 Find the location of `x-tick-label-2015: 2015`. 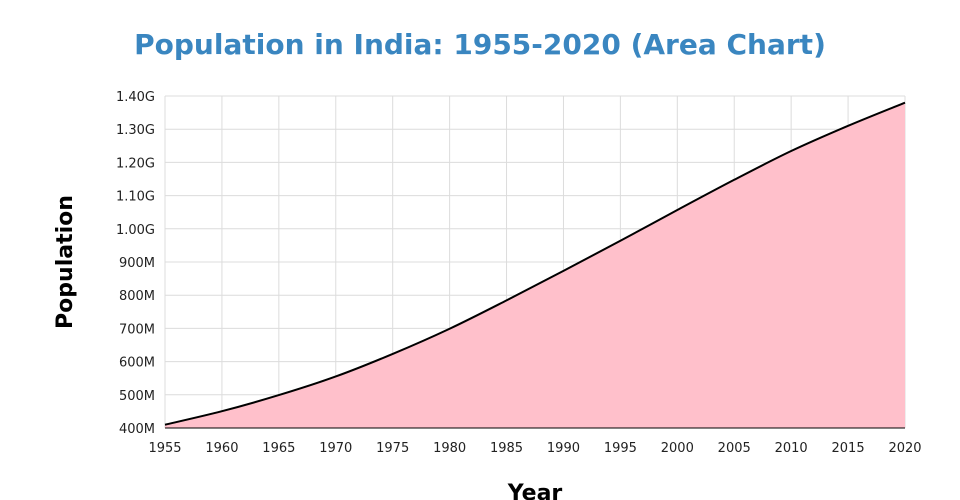

x-tick-label-2015: 2015 is located at coordinates (848, 448).